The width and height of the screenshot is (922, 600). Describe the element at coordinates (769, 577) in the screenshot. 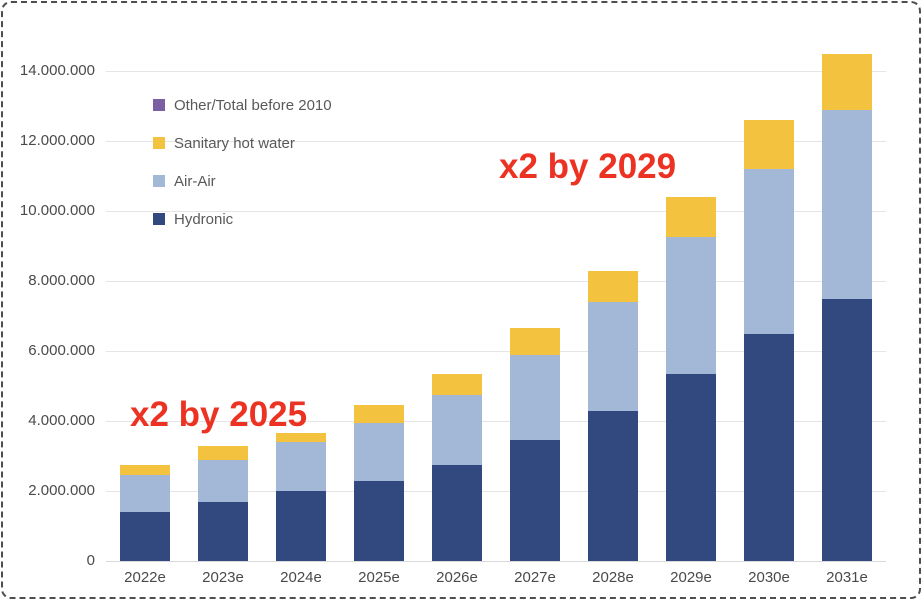

I see `x-tick-label: 2030e` at that location.